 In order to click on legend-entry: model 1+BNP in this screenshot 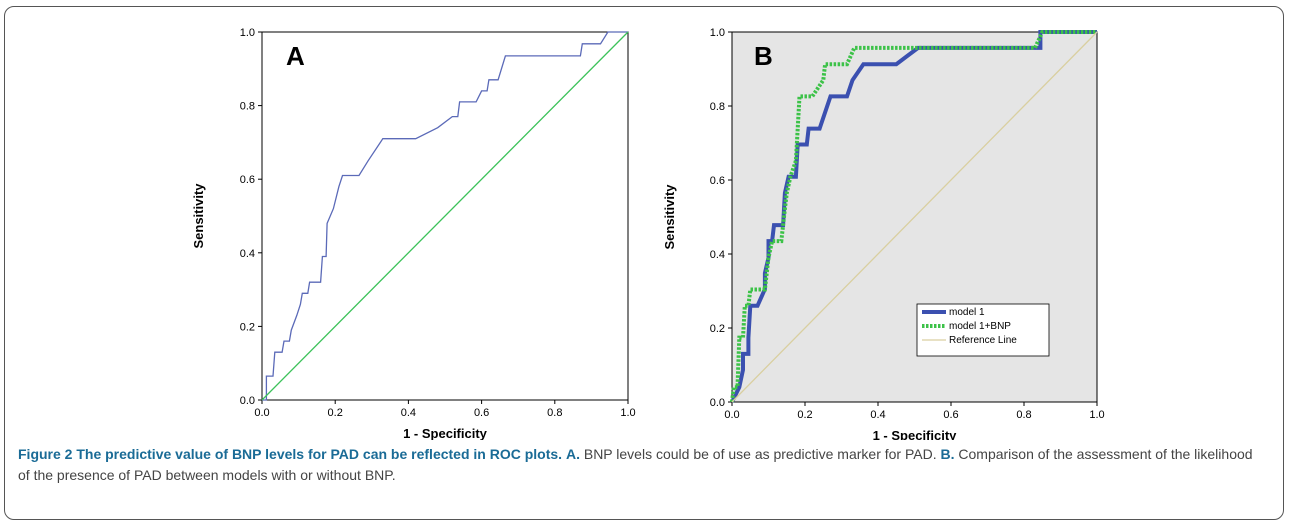, I will do `click(980, 326)`.